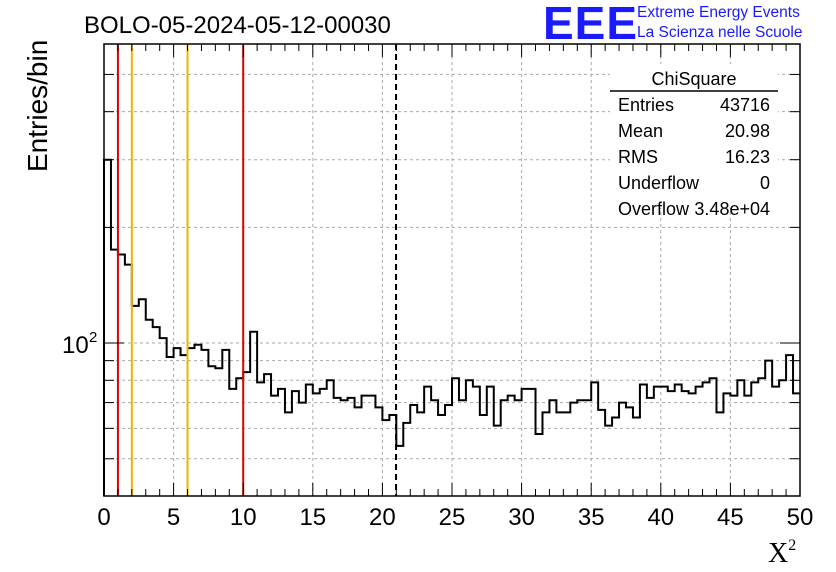  I want to click on stats-row-value: 20.98, so click(747, 131).